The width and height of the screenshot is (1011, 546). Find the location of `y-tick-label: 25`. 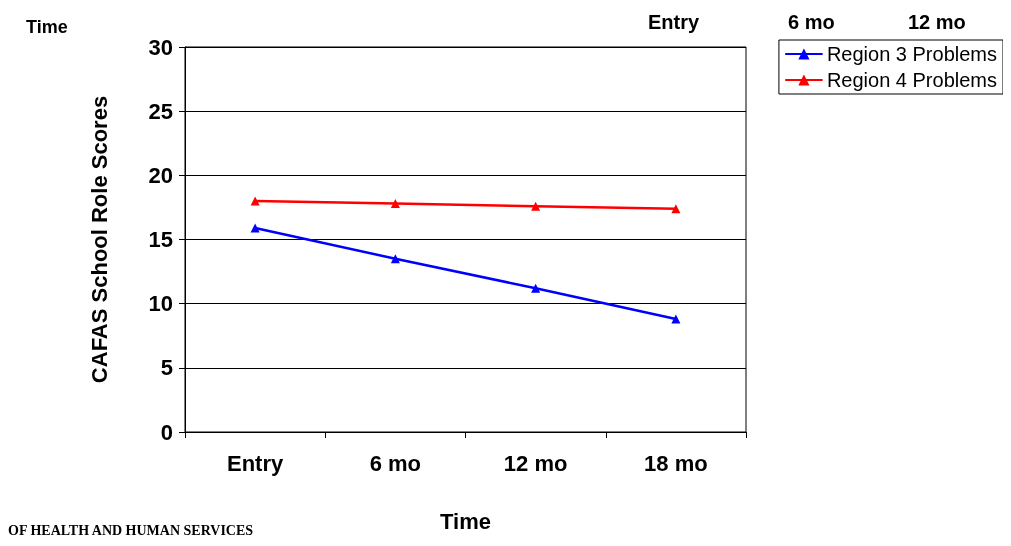

y-tick-label: 25 is located at coordinates (160, 111).